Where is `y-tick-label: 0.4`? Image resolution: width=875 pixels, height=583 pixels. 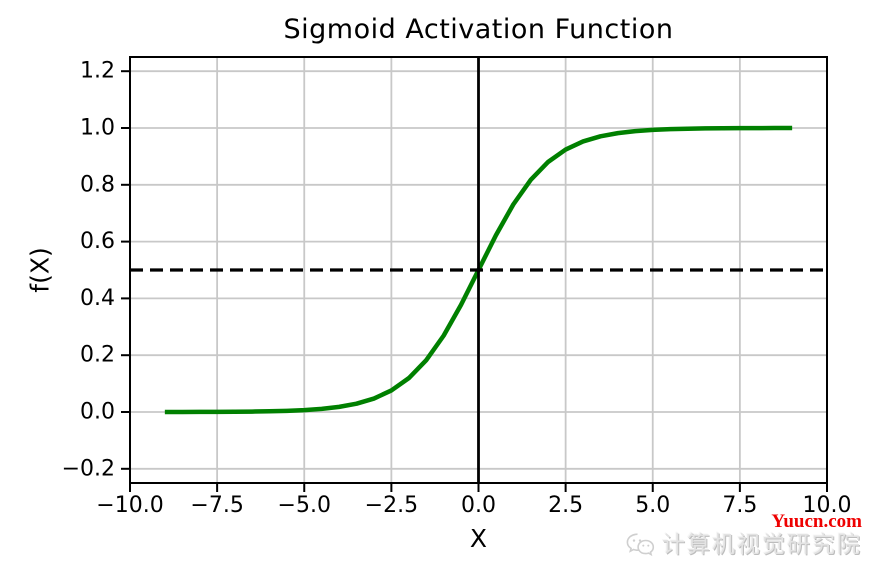 y-tick-label: 0.4 is located at coordinates (97, 298).